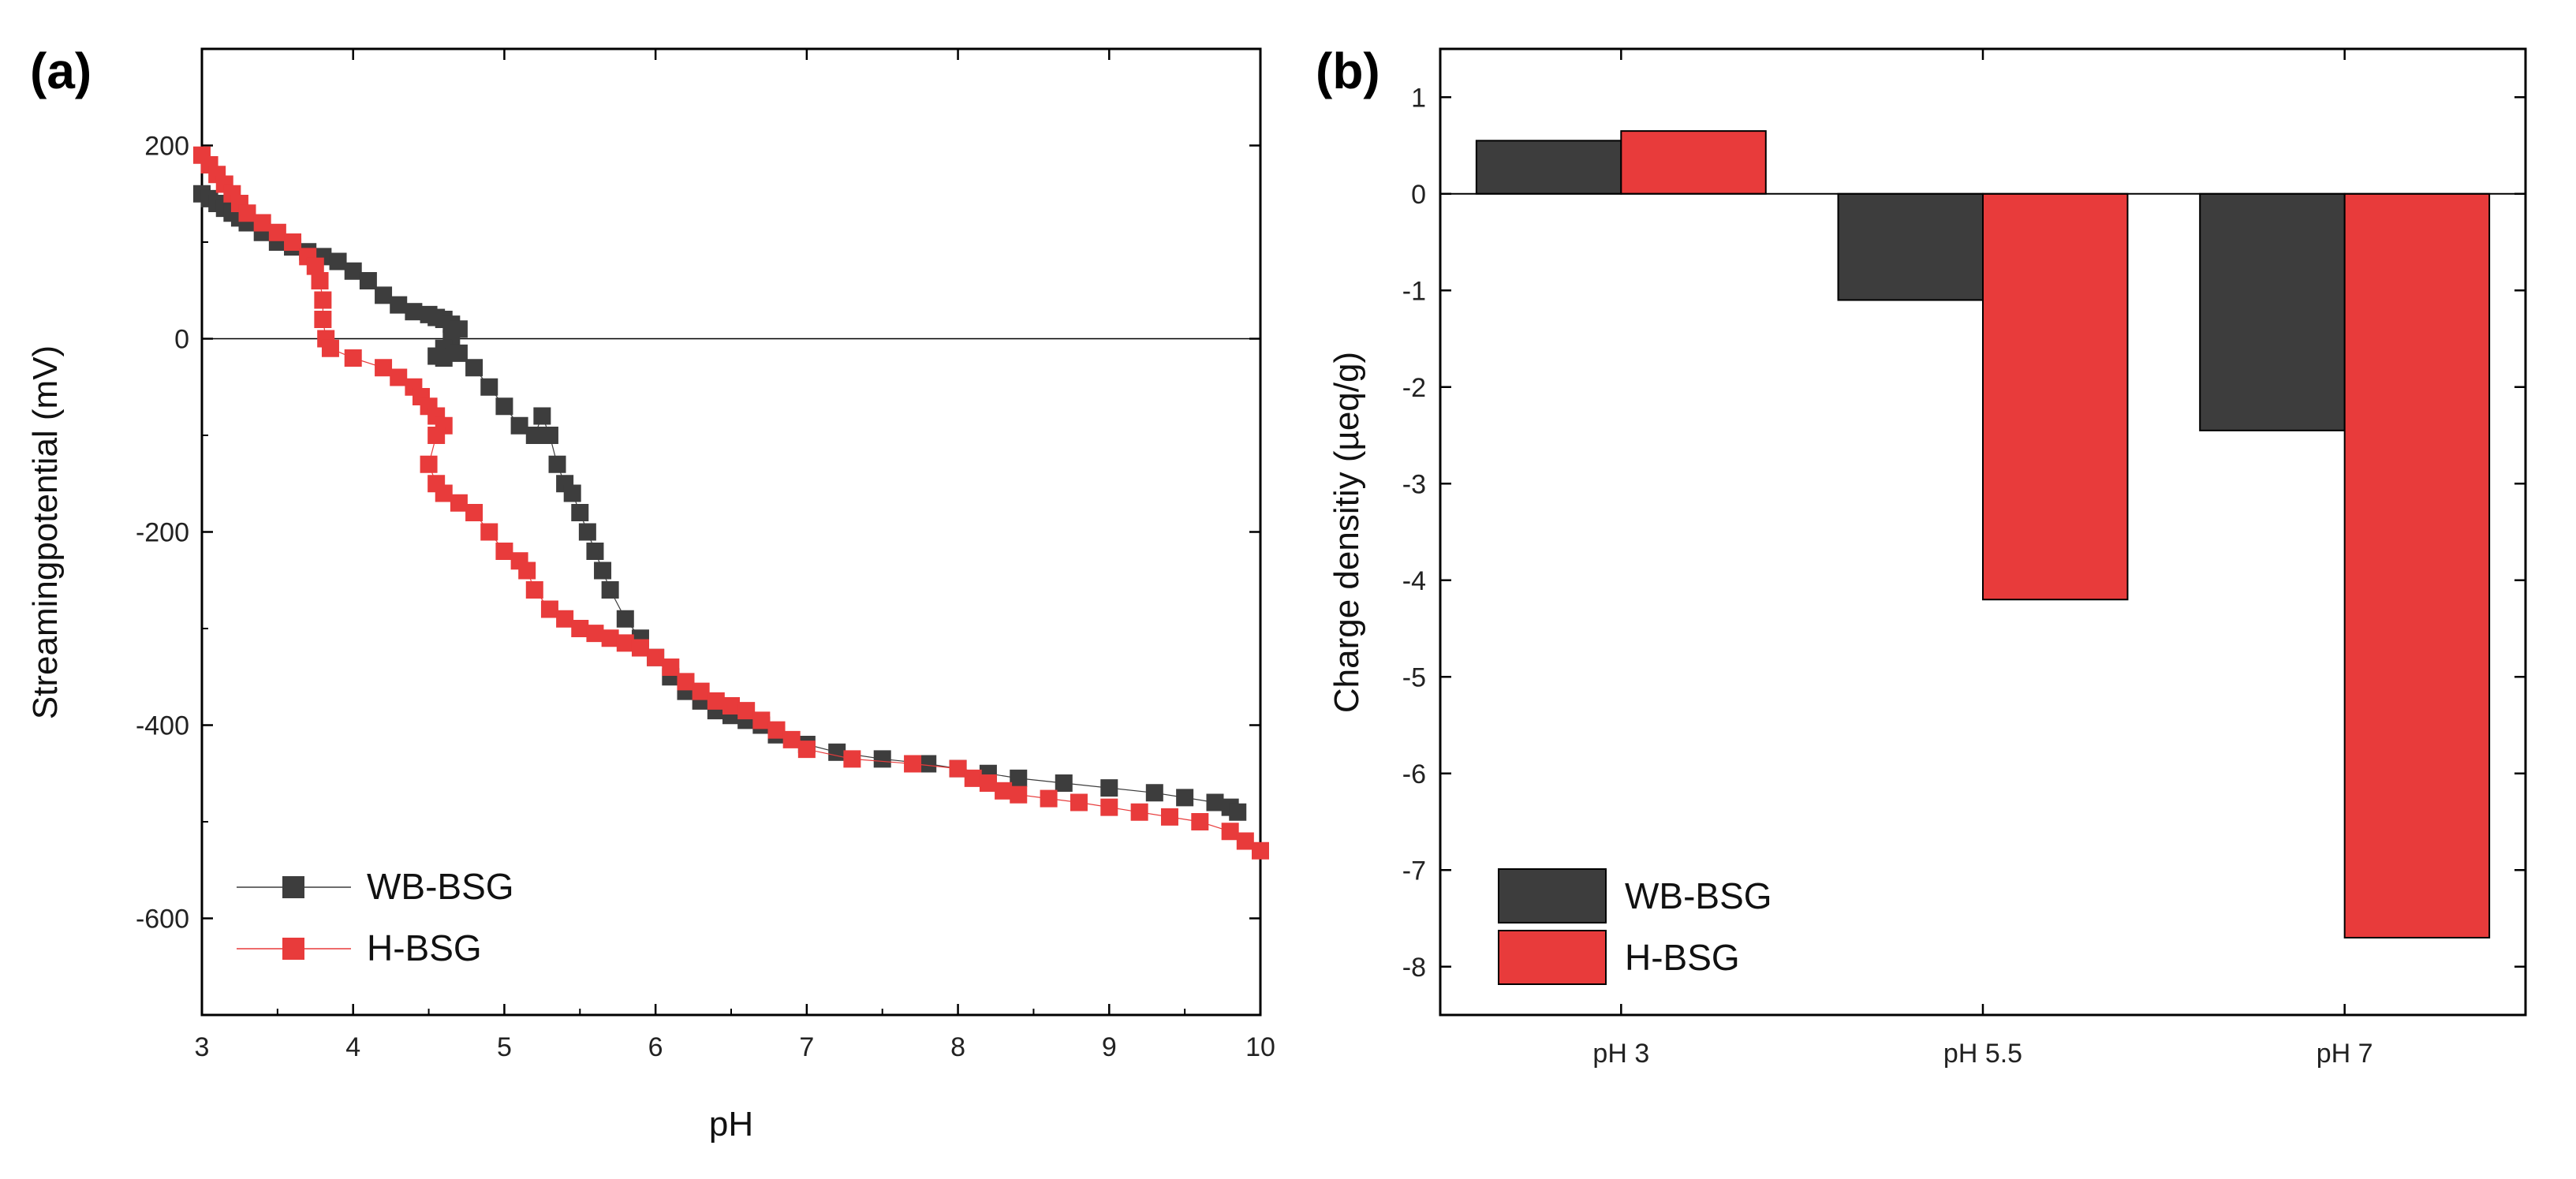 The height and width of the screenshot is (1179, 2576). What do you see at coordinates (1348, 71) in the screenshot?
I see `panel-b-label: (b)` at bounding box center [1348, 71].